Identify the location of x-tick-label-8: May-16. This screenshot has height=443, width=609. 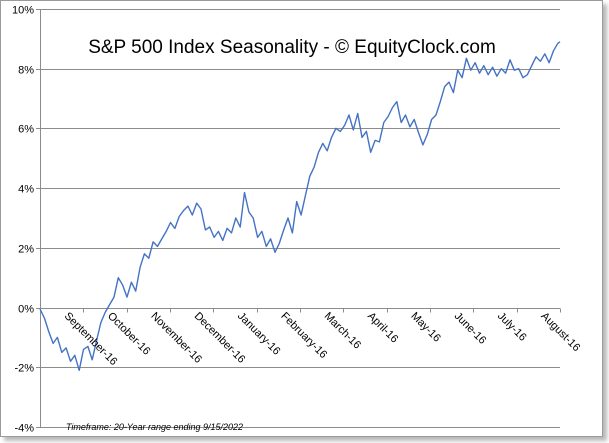
(425, 327).